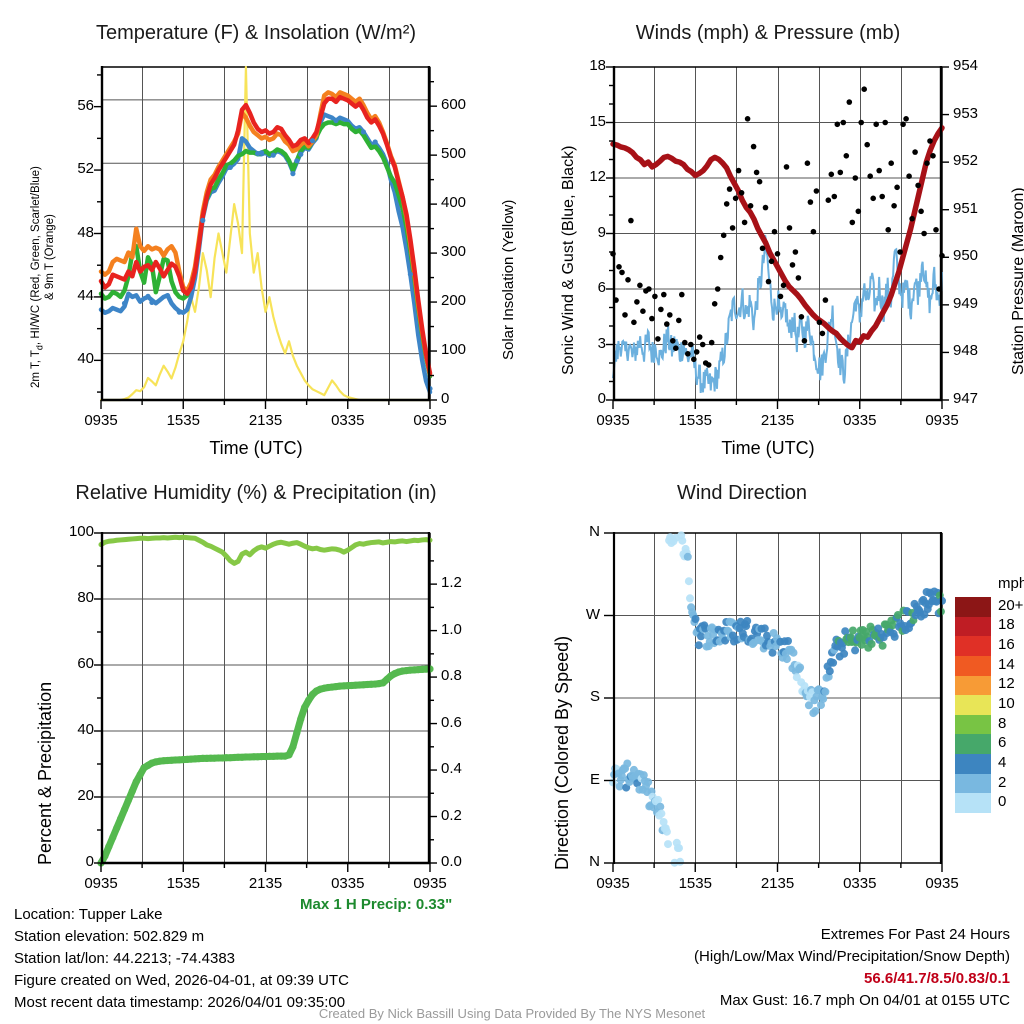 The image size is (1024, 1024). I want to click on axis-tick-label: 3, so click(601, 343).